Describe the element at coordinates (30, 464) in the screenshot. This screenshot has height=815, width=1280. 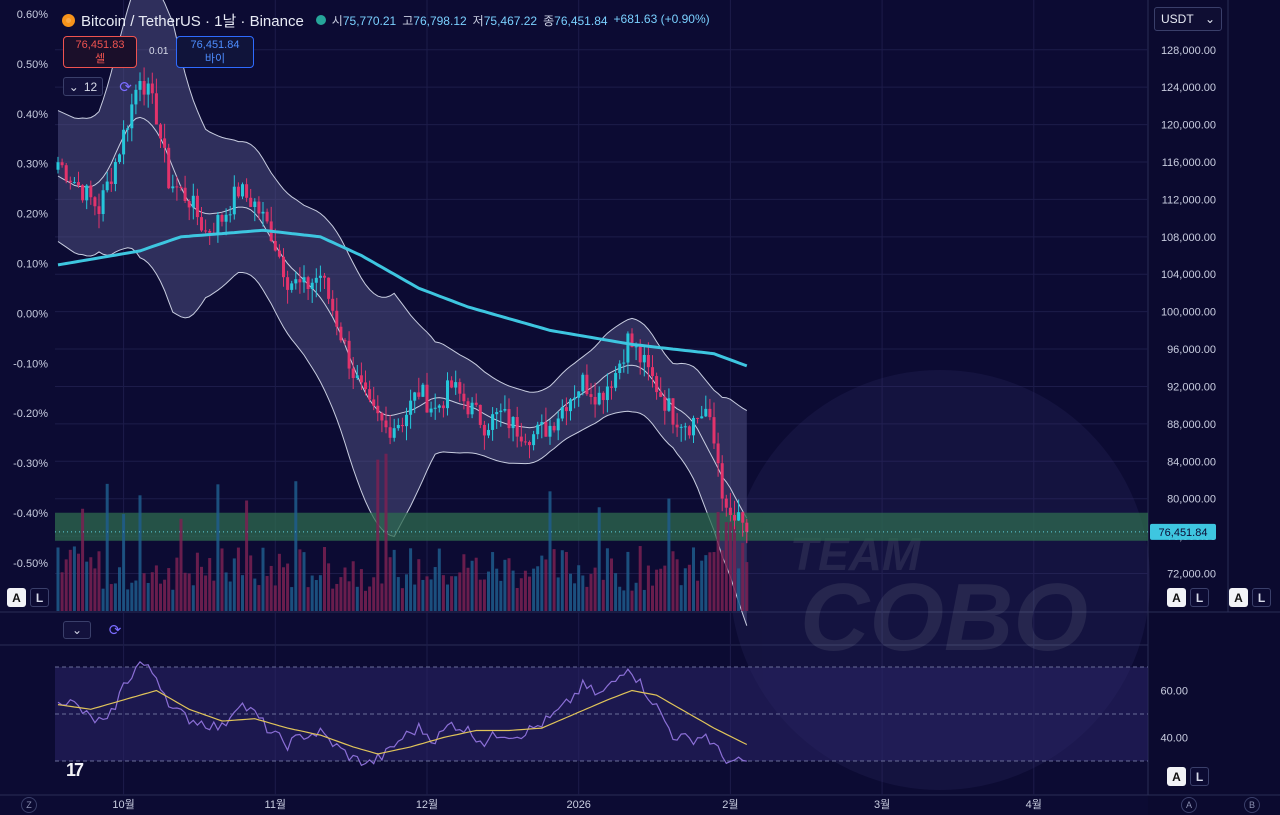
I see `percent-tick-label: -0.30%` at that location.